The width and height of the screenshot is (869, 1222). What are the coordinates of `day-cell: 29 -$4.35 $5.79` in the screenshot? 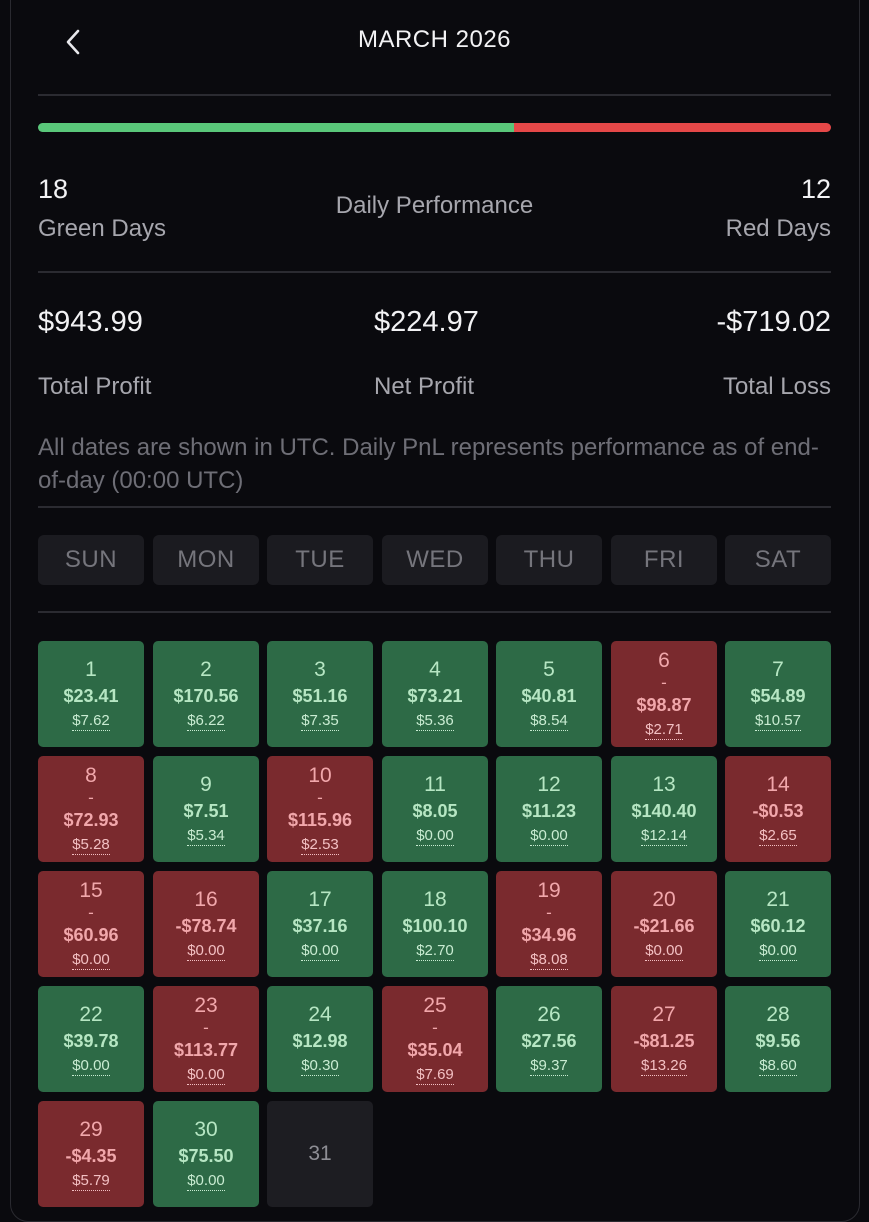 It's located at (91, 1154).